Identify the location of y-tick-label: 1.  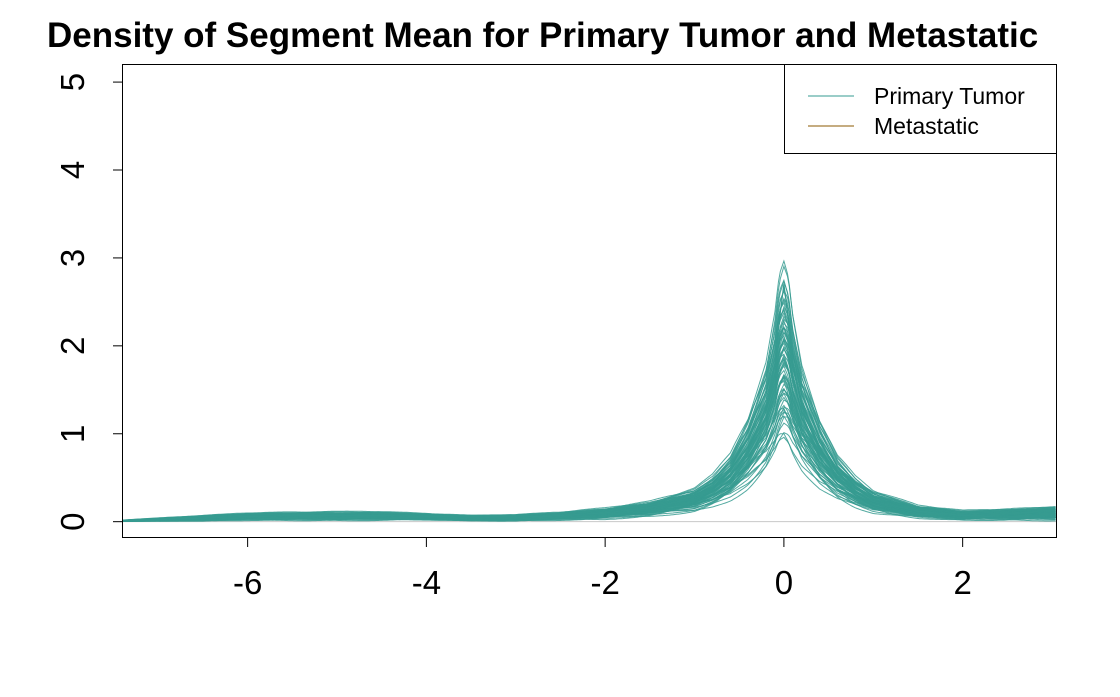
(72, 434).